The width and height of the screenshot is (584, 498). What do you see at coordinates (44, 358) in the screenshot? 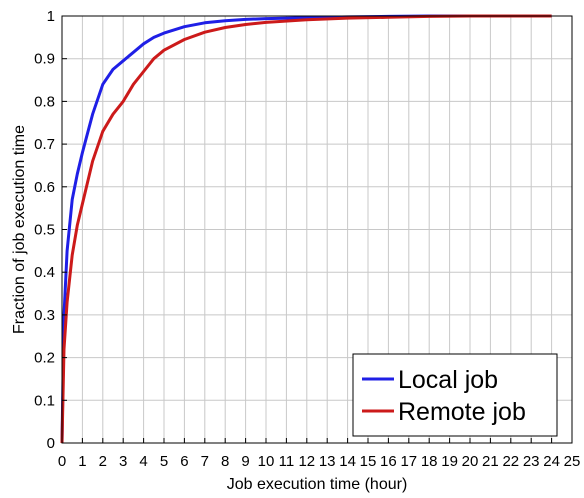
I see `y-tick-label: 0.2` at bounding box center [44, 358].